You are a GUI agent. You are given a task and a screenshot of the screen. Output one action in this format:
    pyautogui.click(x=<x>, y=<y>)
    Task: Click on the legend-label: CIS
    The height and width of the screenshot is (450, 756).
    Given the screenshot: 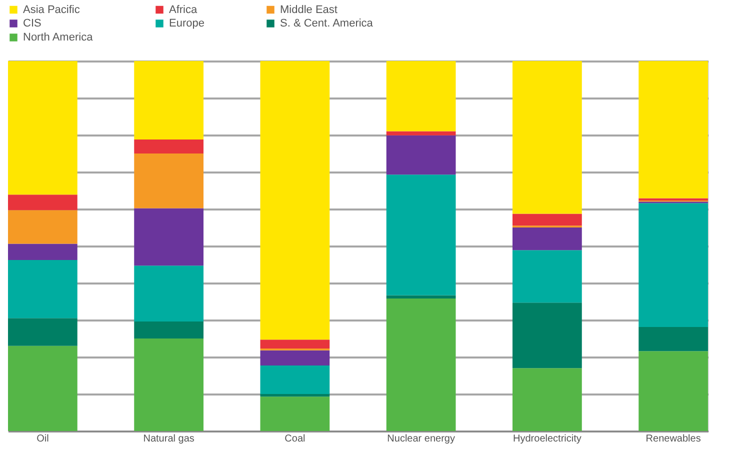 What is the action you would take?
    pyautogui.click(x=32, y=24)
    